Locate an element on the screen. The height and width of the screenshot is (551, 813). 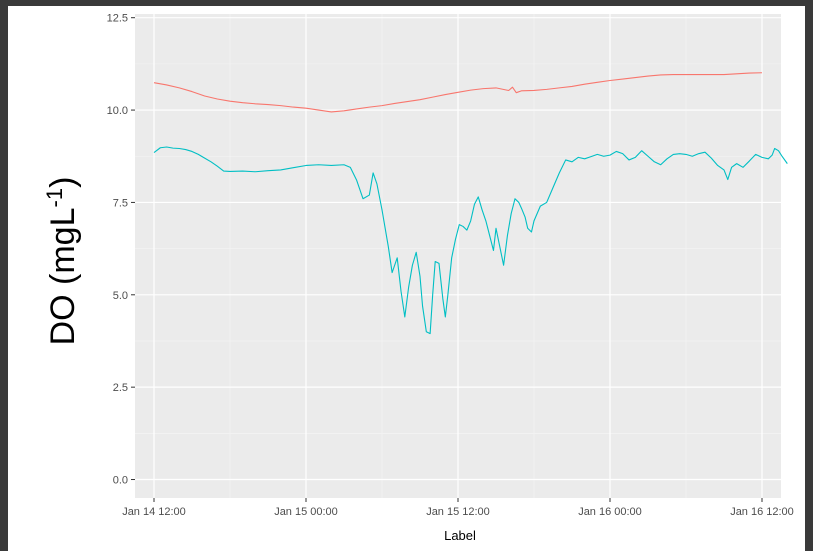
x-tick-label: Jan 15 00:00 is located at coordinates (306, 512).